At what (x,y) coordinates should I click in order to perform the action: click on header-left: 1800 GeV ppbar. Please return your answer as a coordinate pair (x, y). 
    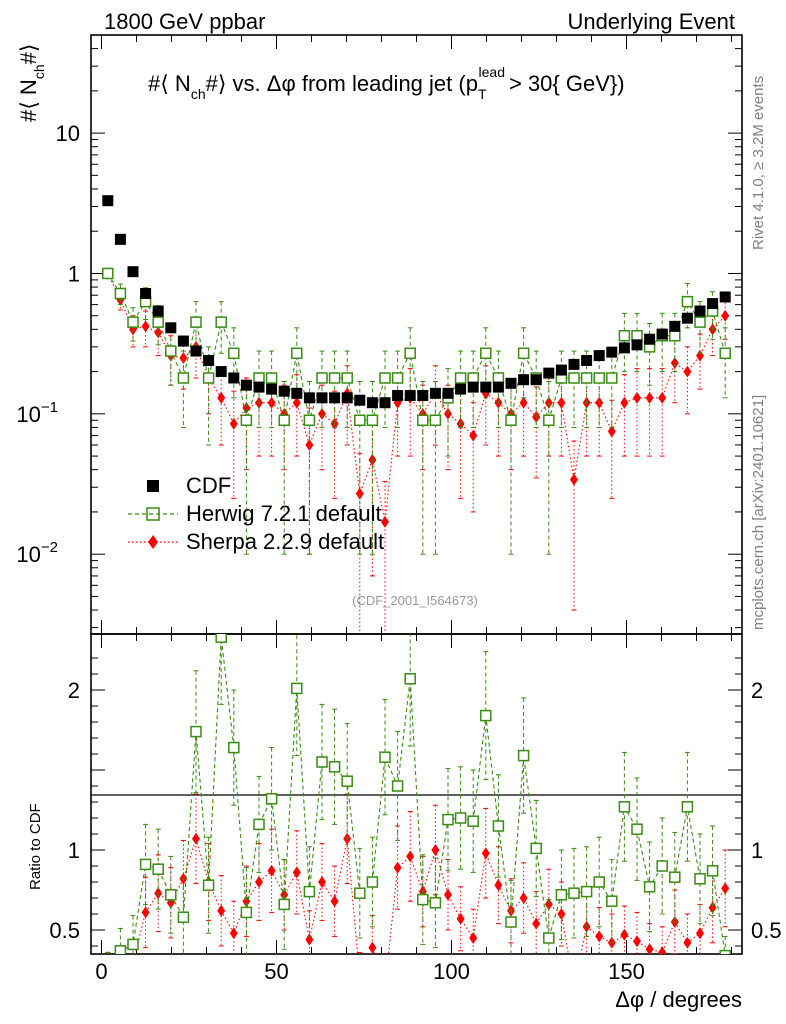
    Looking at the image, I should click on (184, 21).